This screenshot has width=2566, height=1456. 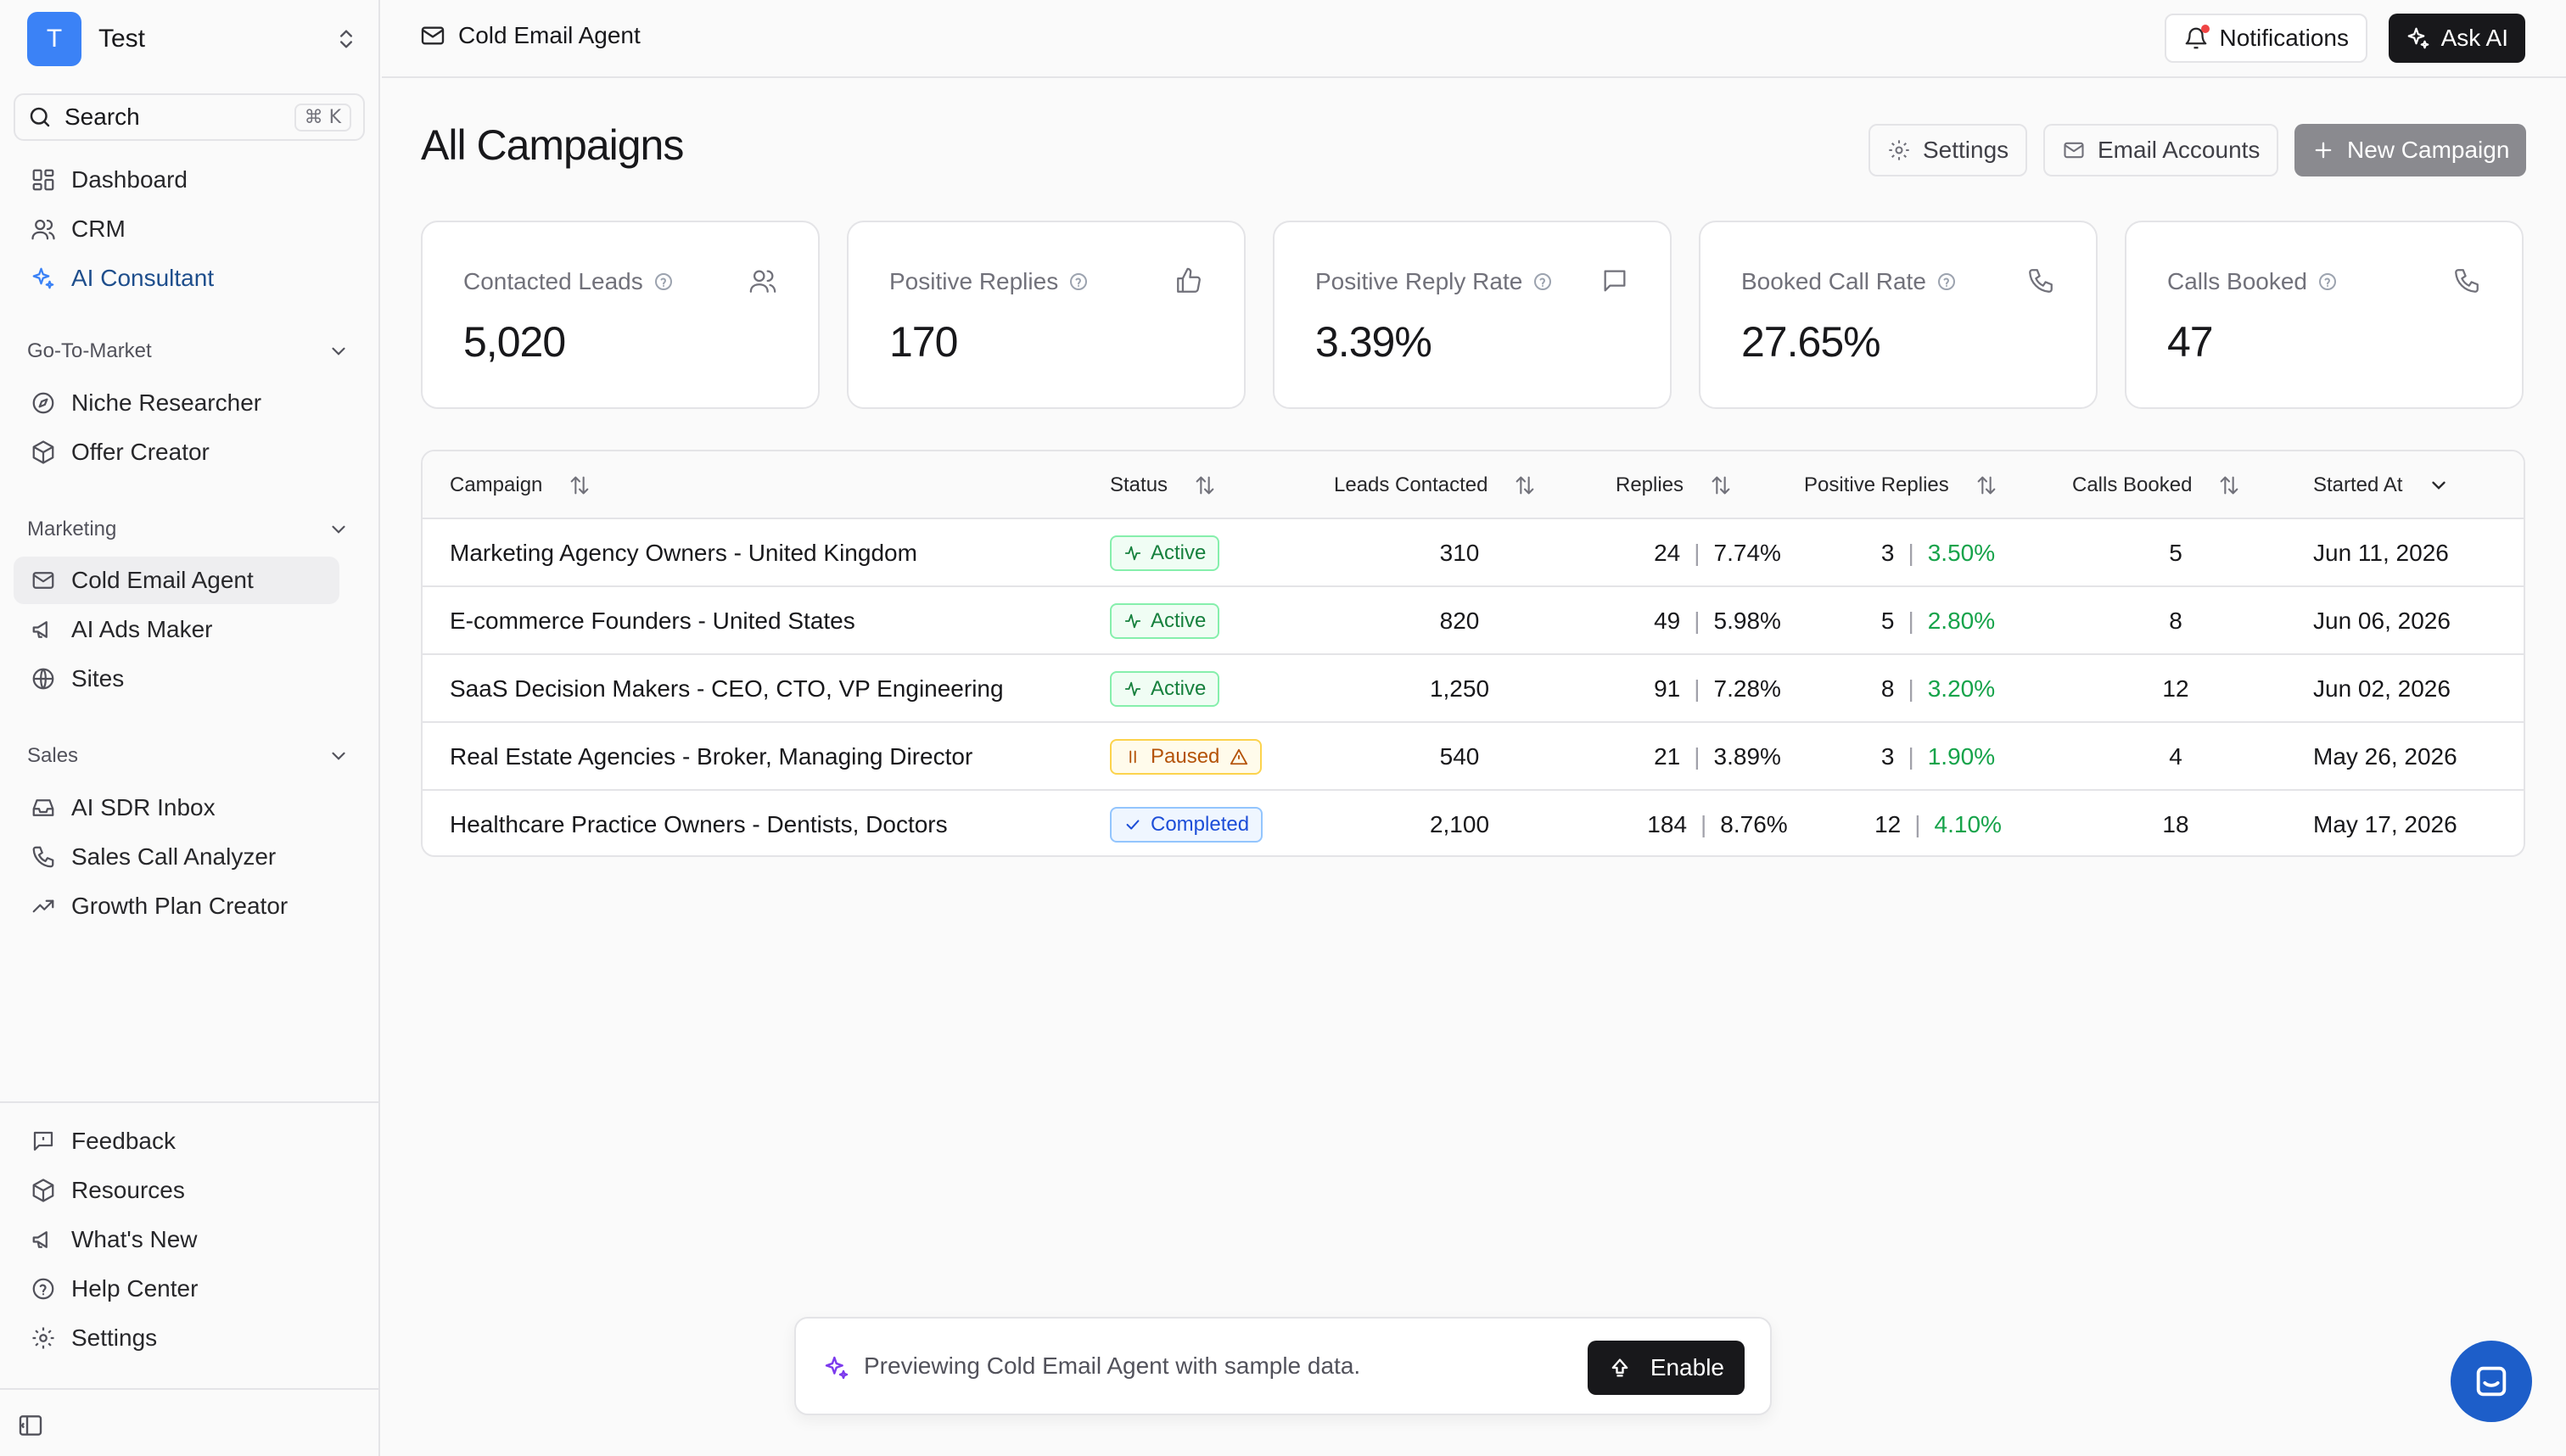 I want to click on cell-positive-replies: 5 | 2.80%, so click(x=1938, y=621).